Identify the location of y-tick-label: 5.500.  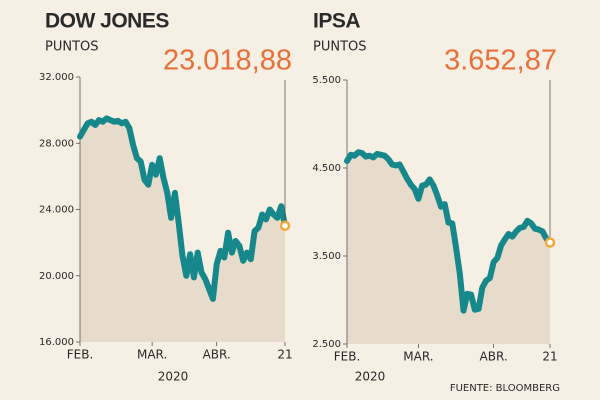
(326, 80).